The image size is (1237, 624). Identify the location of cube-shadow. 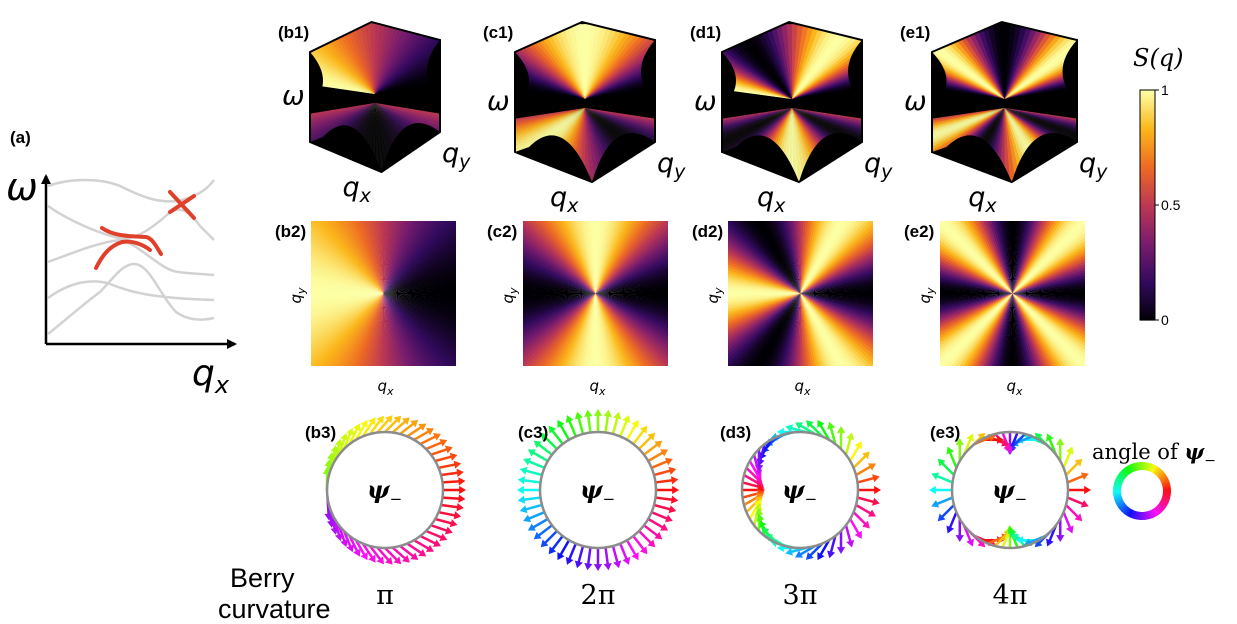
(648, 71).